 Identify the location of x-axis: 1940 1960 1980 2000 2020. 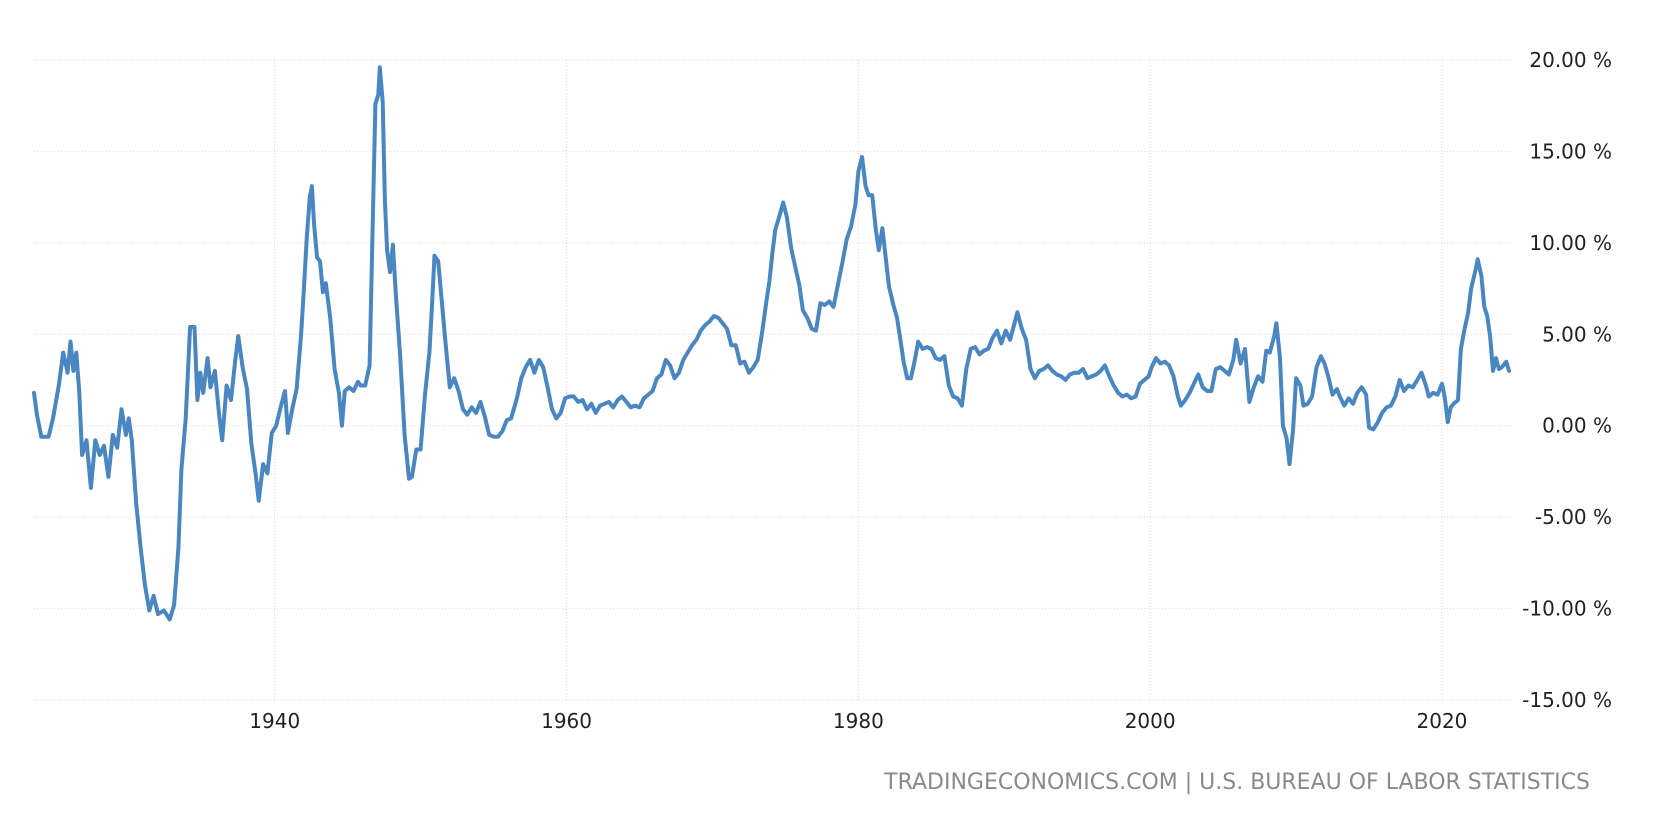
(858, 721).